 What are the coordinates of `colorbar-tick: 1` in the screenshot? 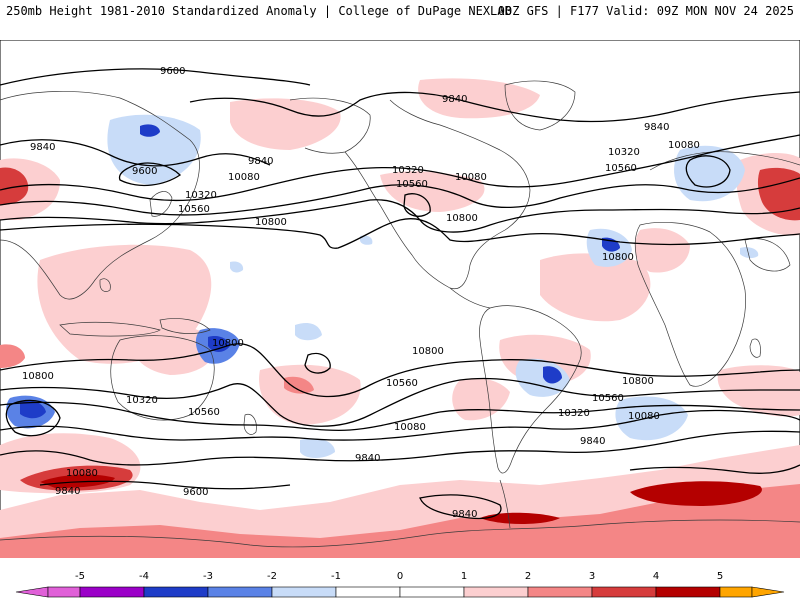 It's located at (464, 576).